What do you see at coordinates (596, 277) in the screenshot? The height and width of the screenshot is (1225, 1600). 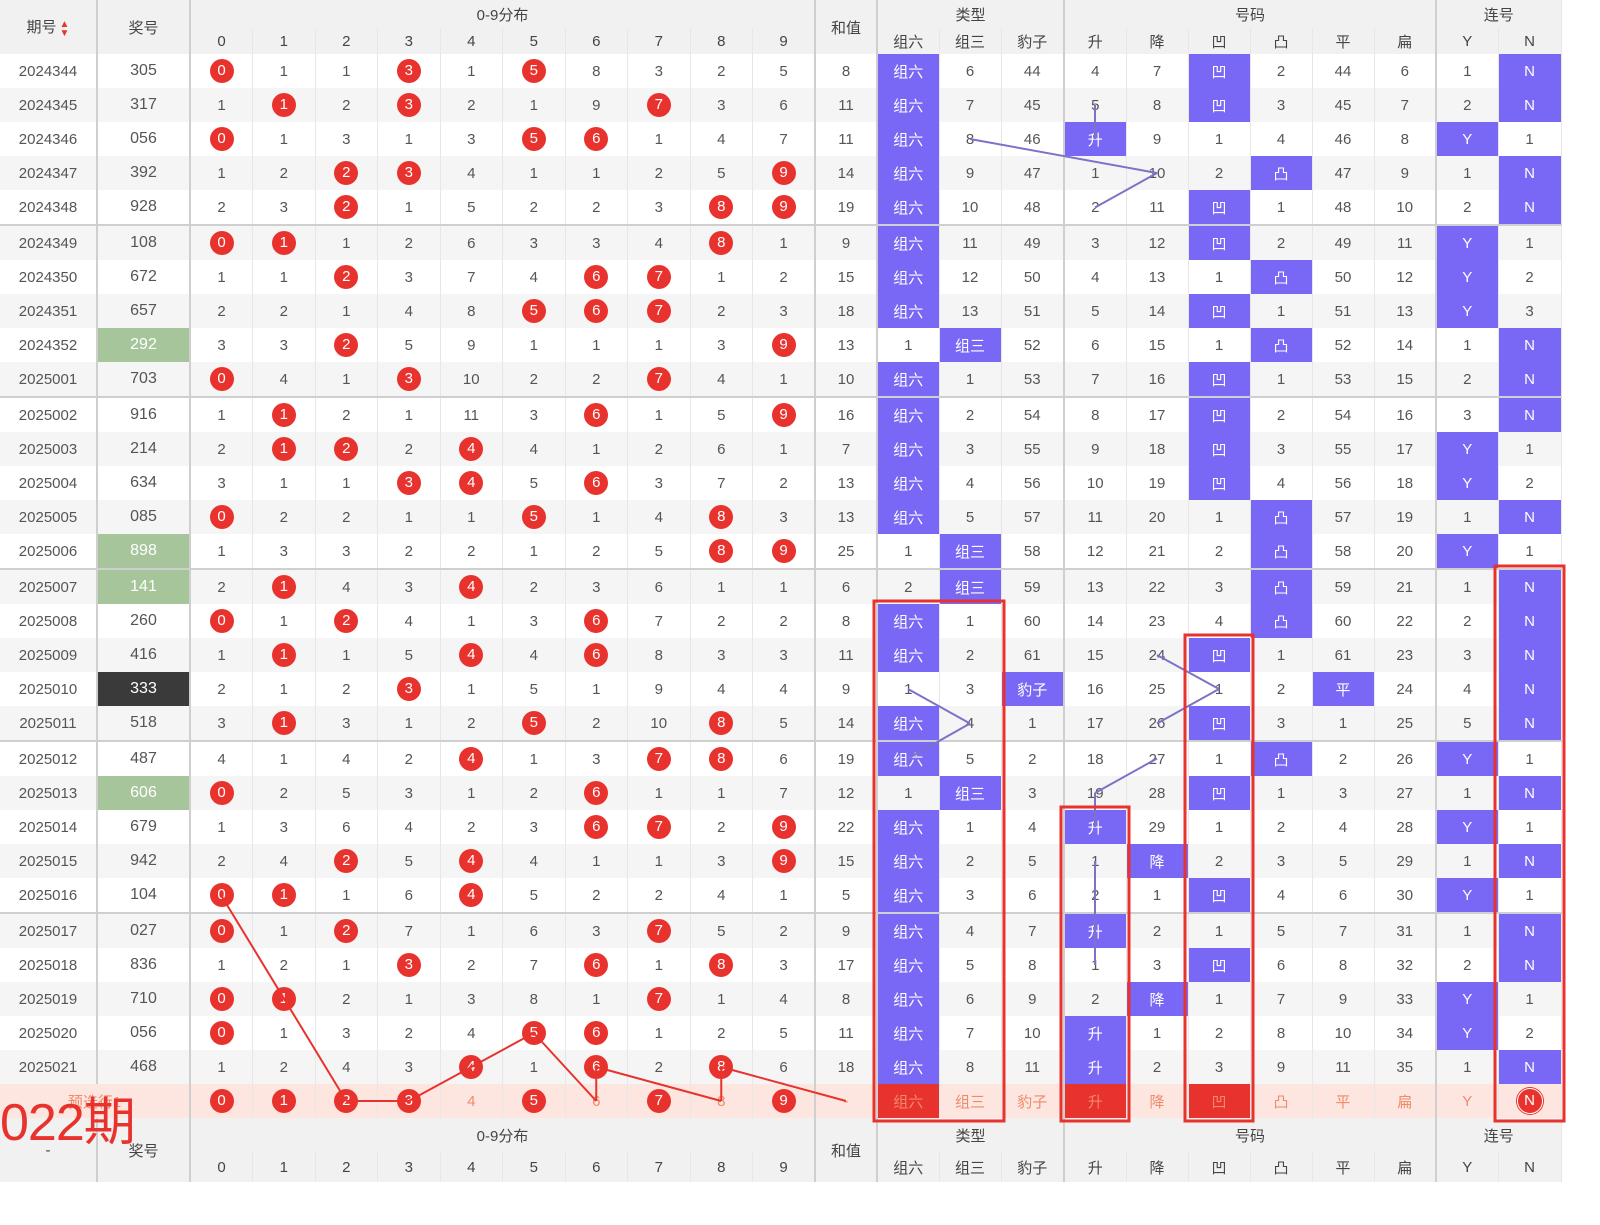 I see `distribution-cell: 6` at bounding box center [596, 277].